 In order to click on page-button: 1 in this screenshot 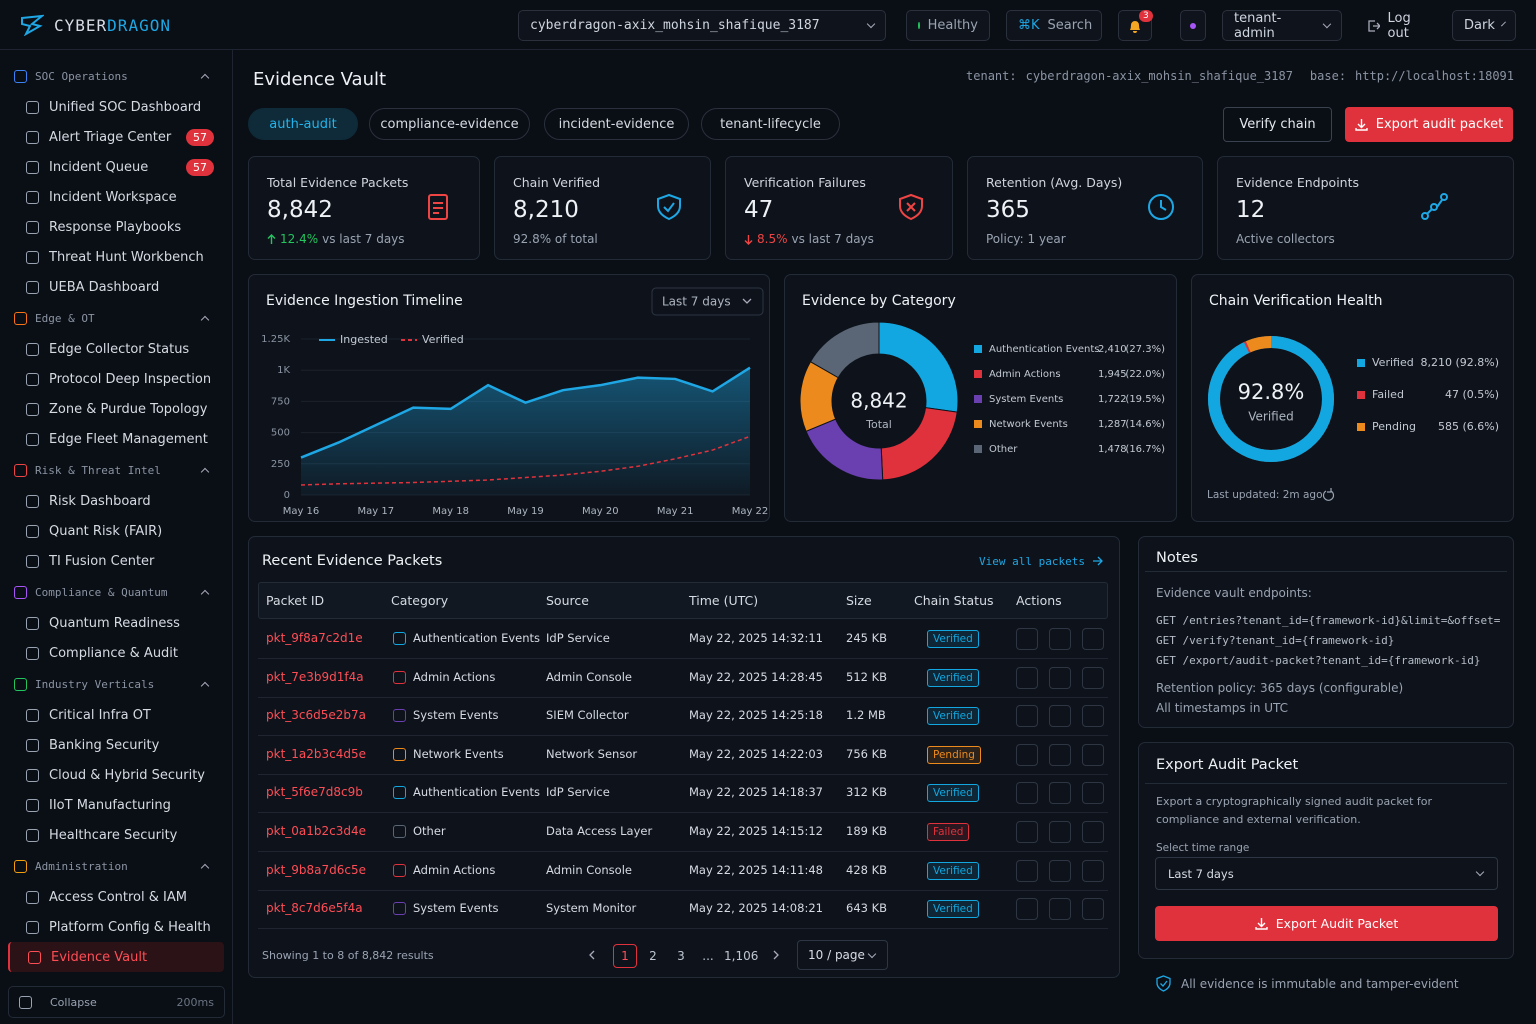, I will do `click(625, 956)`.